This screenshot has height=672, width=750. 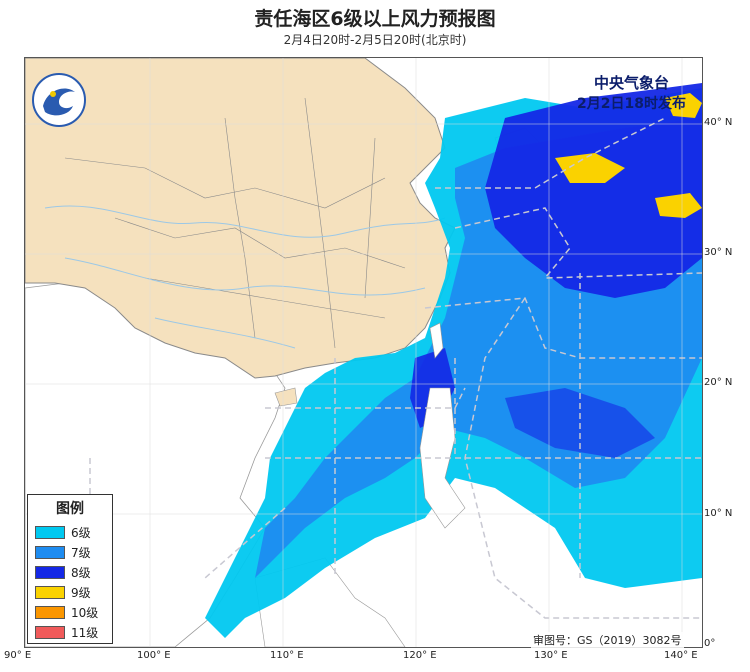 What do you see at coordinates (631, 83) in the screenshot?
I see `issuer-org: 中央气象台` at bounding box center [631, 83].